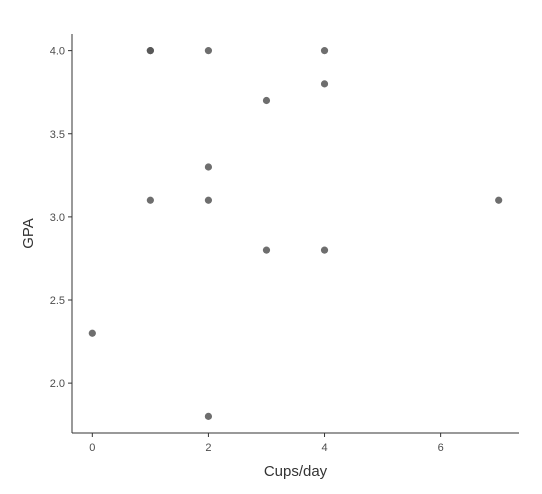  What do you see at coordinates (57, 301) in the screenshot?
I see `y-tick-label: 2.5` at bounding box center [57, 301].